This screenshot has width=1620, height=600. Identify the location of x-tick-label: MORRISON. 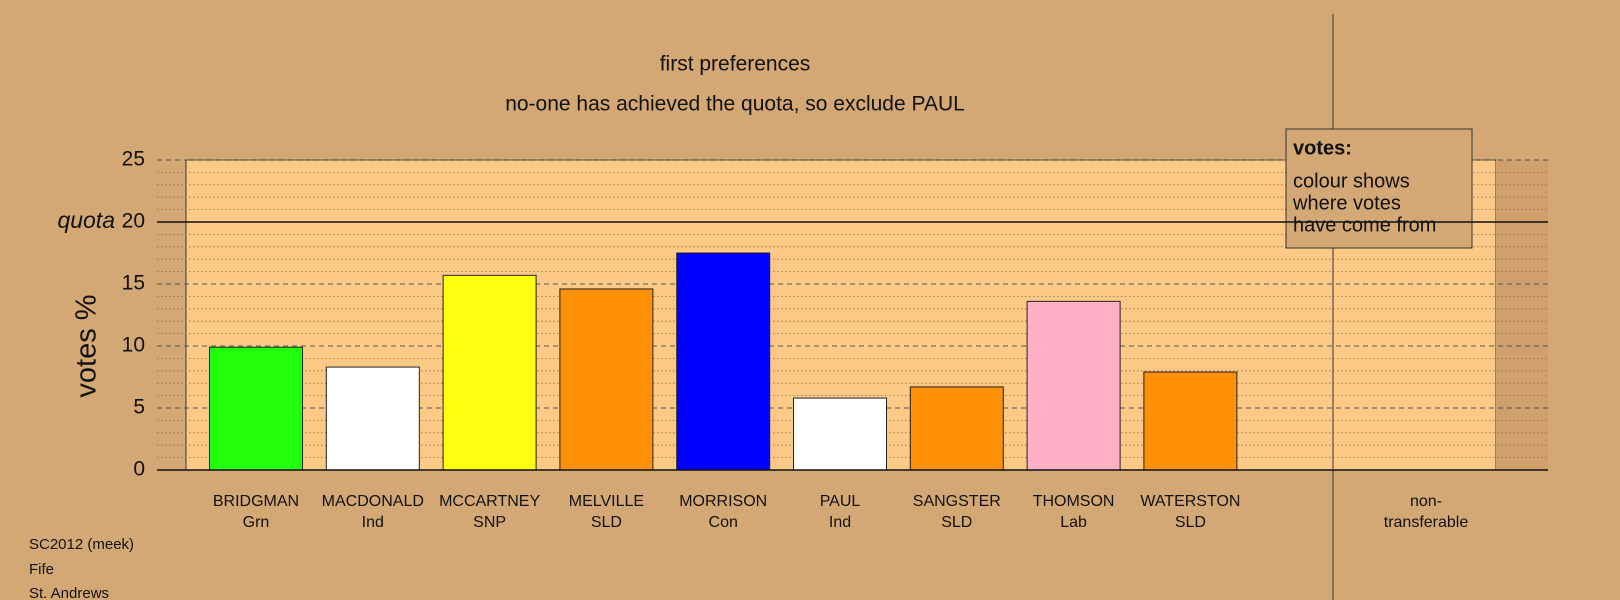
(723, 501).